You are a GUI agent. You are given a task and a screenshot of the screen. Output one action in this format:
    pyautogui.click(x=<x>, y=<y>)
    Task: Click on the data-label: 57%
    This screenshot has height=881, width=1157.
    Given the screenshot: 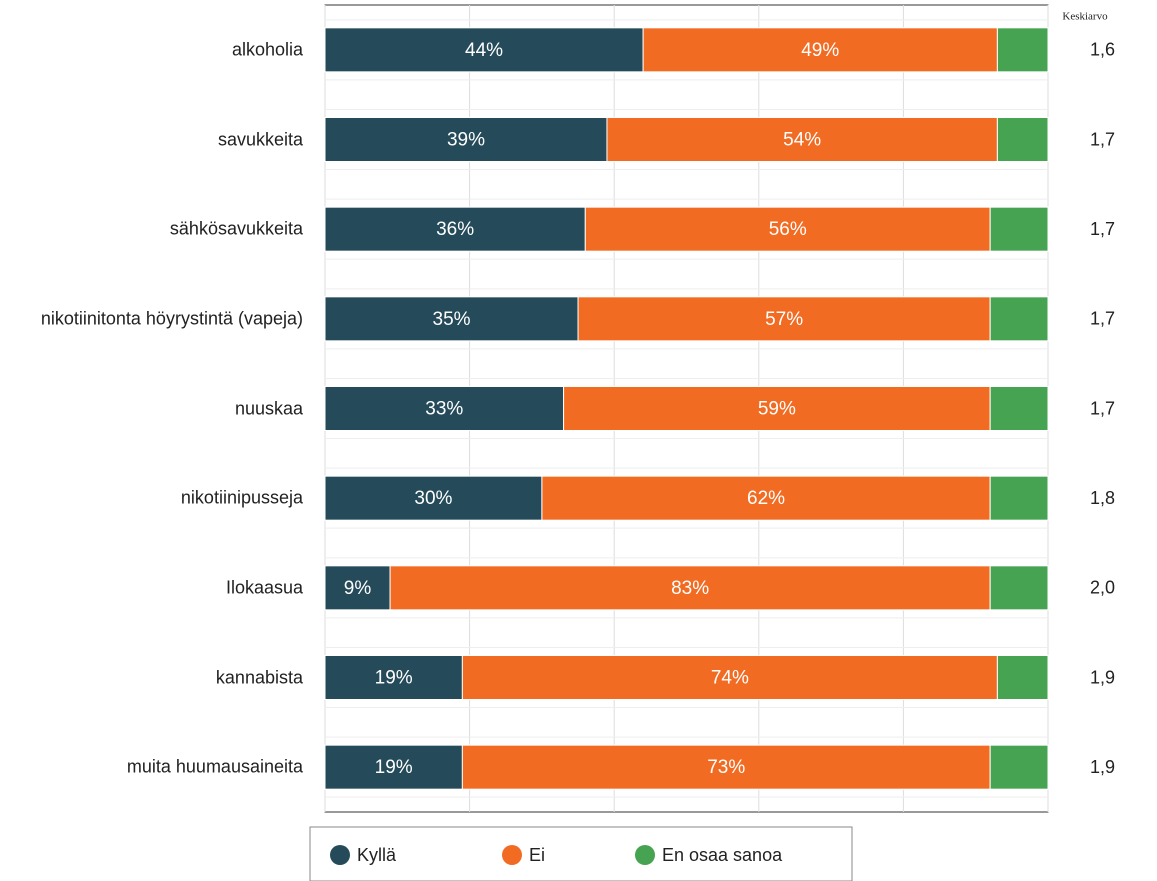 What is the action you would take?
    pyautogui.click(x=784, y=319)
    